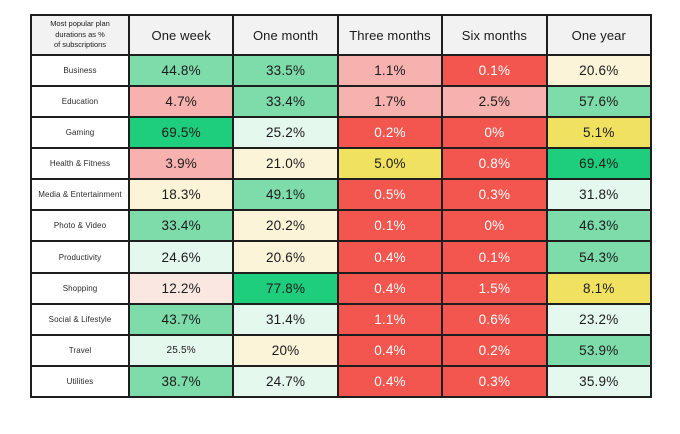 This screenshot has height=434, width=680. What do you see at coordinates (285, 195) in the screenshot?
I see `heatmap-cell: 49.1%` at bounding box center [285, 195].